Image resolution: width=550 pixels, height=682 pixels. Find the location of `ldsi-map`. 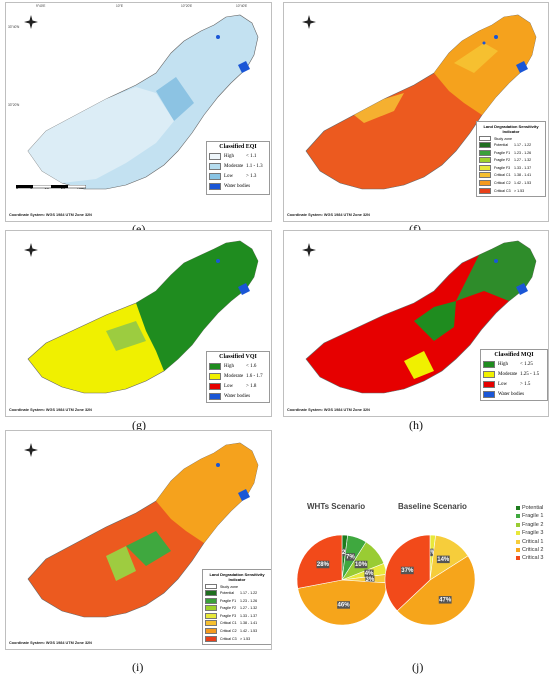

ldsi-map is located at coordinates (421, 102).